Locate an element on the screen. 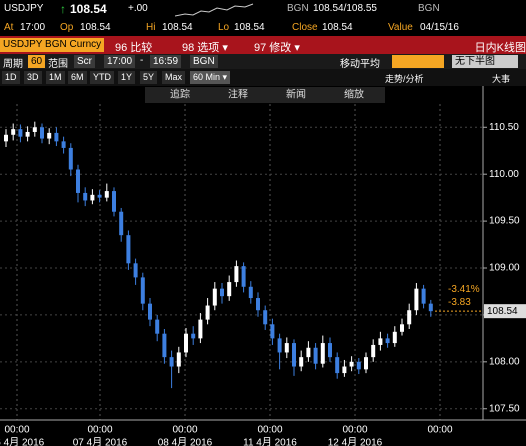 This screenshot has width=526, height=446. analysis: 走势/分析 is located at coordinates (404, 79).